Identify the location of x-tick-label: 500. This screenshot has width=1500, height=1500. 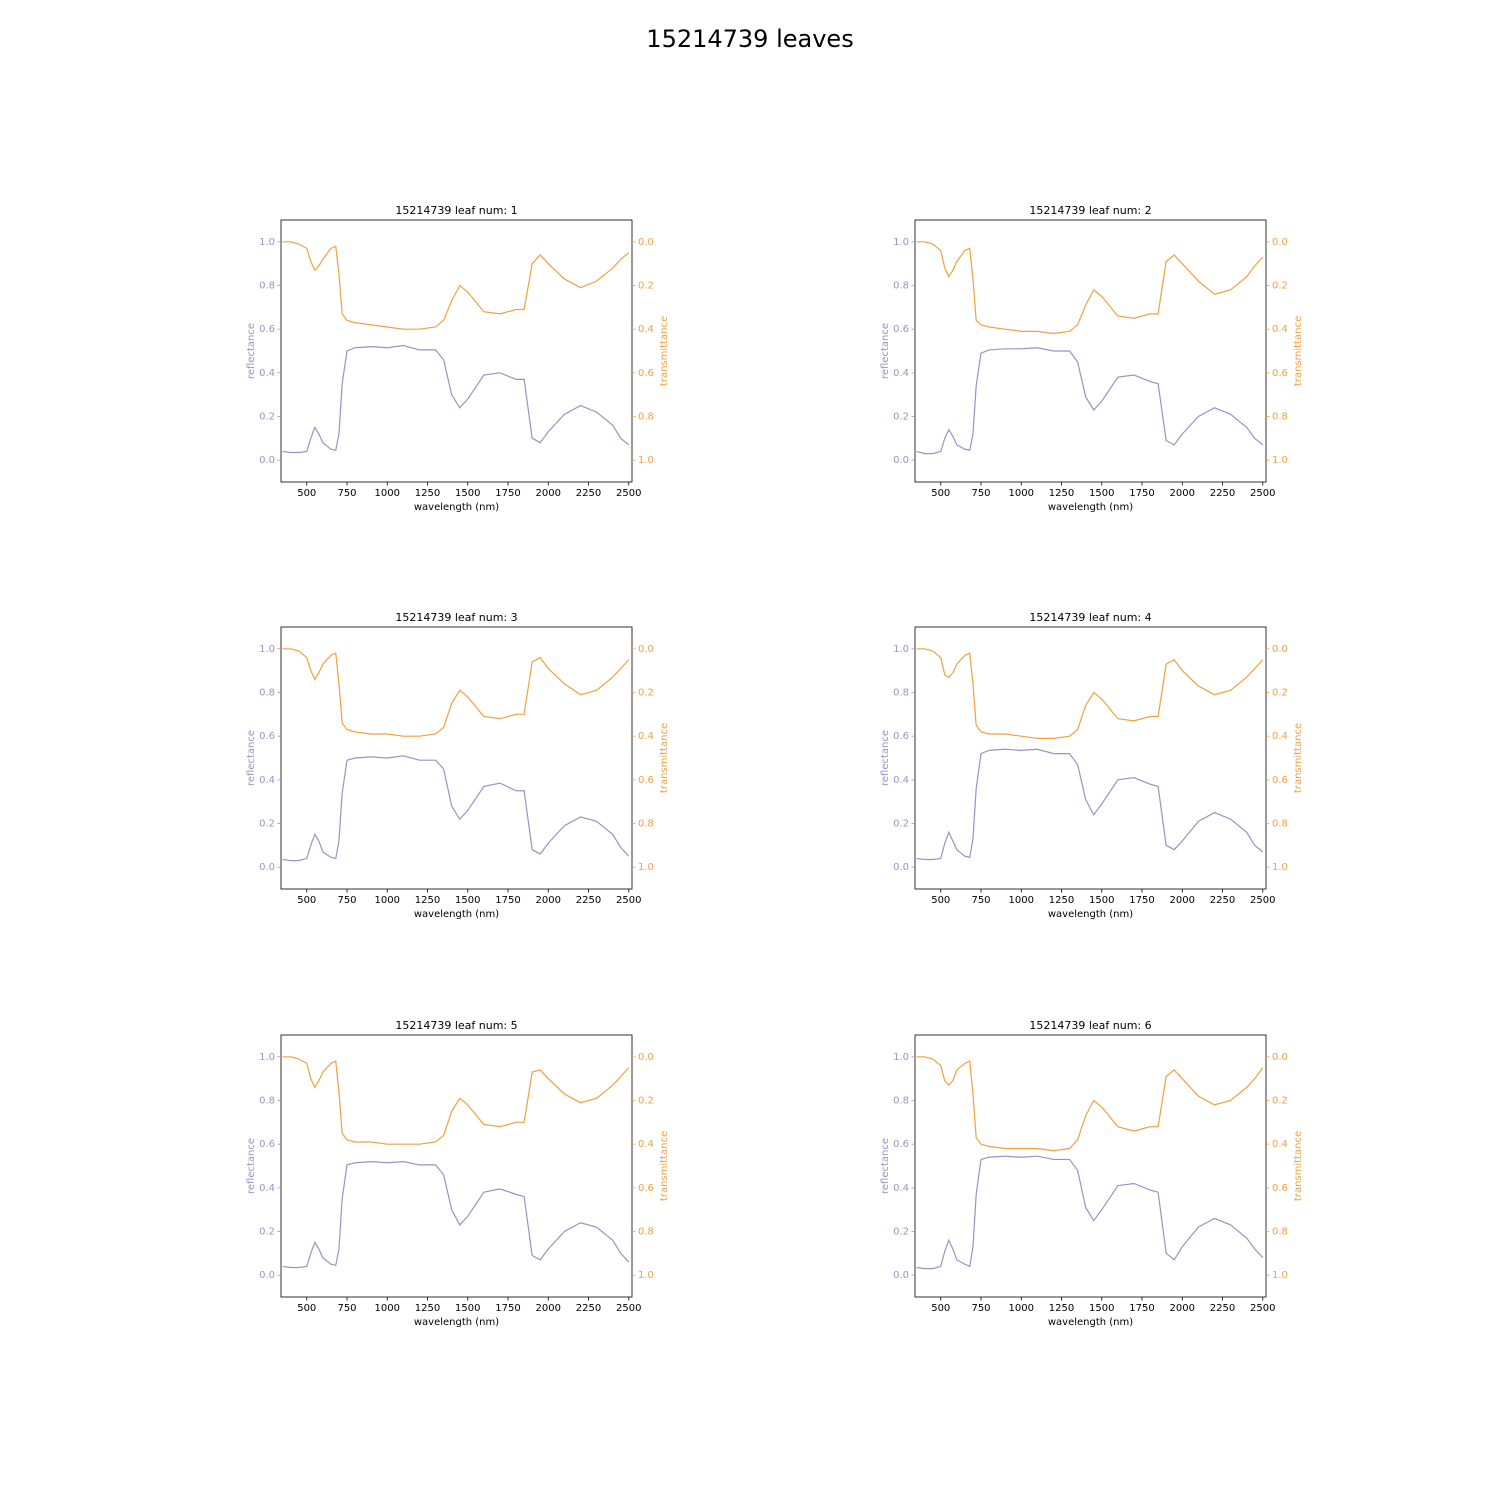
(940, 900).